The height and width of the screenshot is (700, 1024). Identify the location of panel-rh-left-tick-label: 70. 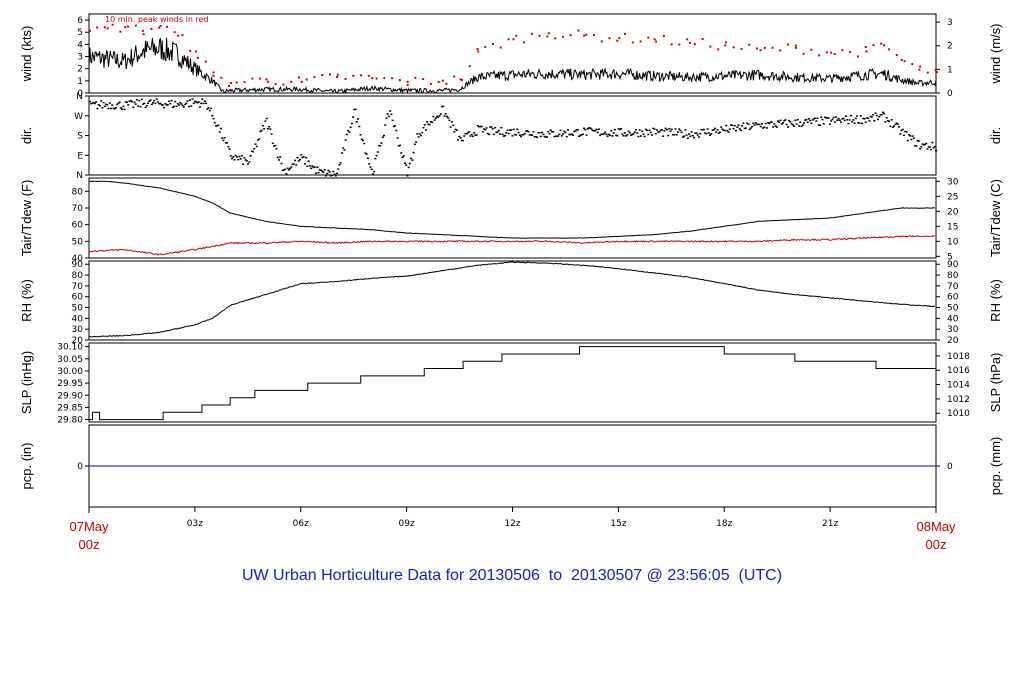
(78, 287).